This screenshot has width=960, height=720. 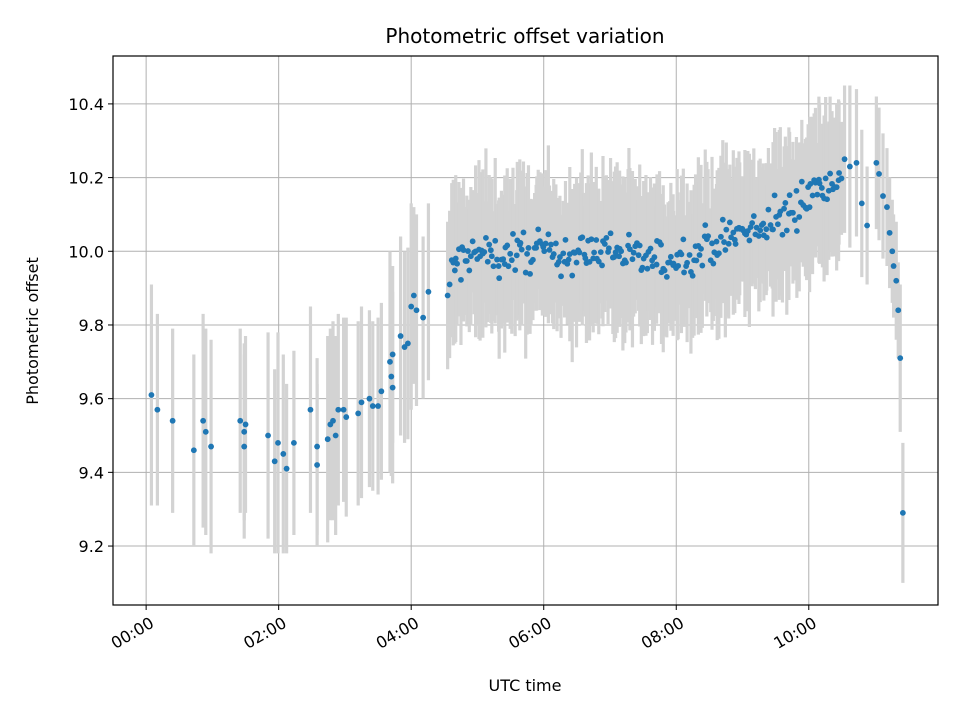 I want to click on y-axis-title: Photometric offset, so click(x=32, y=331).